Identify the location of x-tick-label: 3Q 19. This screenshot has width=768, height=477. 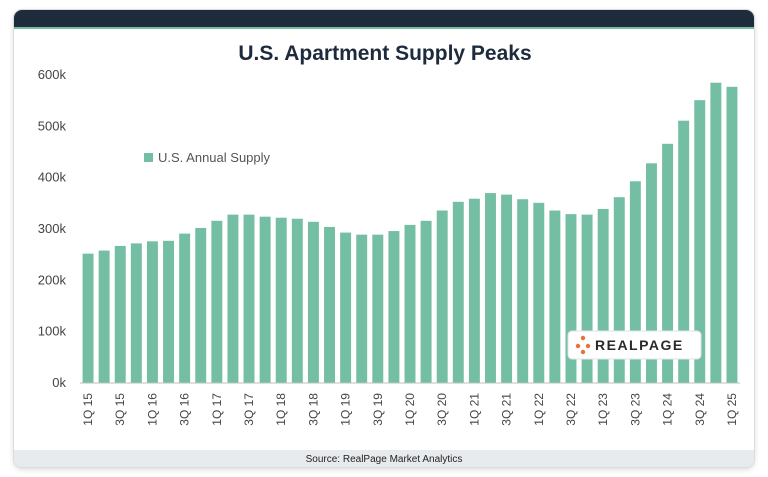
(378, 409).